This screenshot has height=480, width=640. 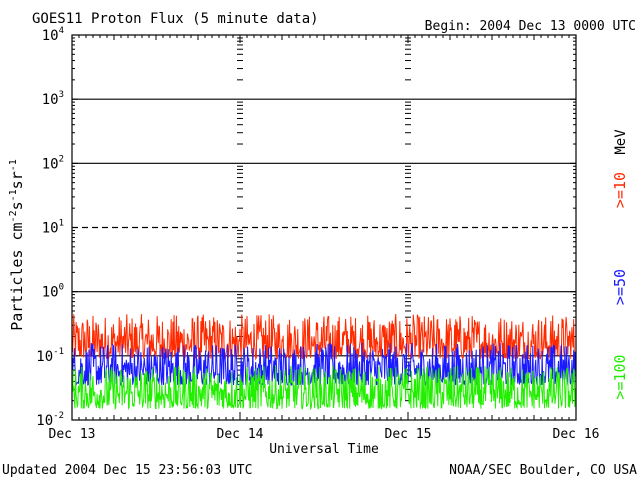 What do you see at coordinates (324, 337) in the screenshot?
I see `series-line-ge10` at bounding box center [324, 337].